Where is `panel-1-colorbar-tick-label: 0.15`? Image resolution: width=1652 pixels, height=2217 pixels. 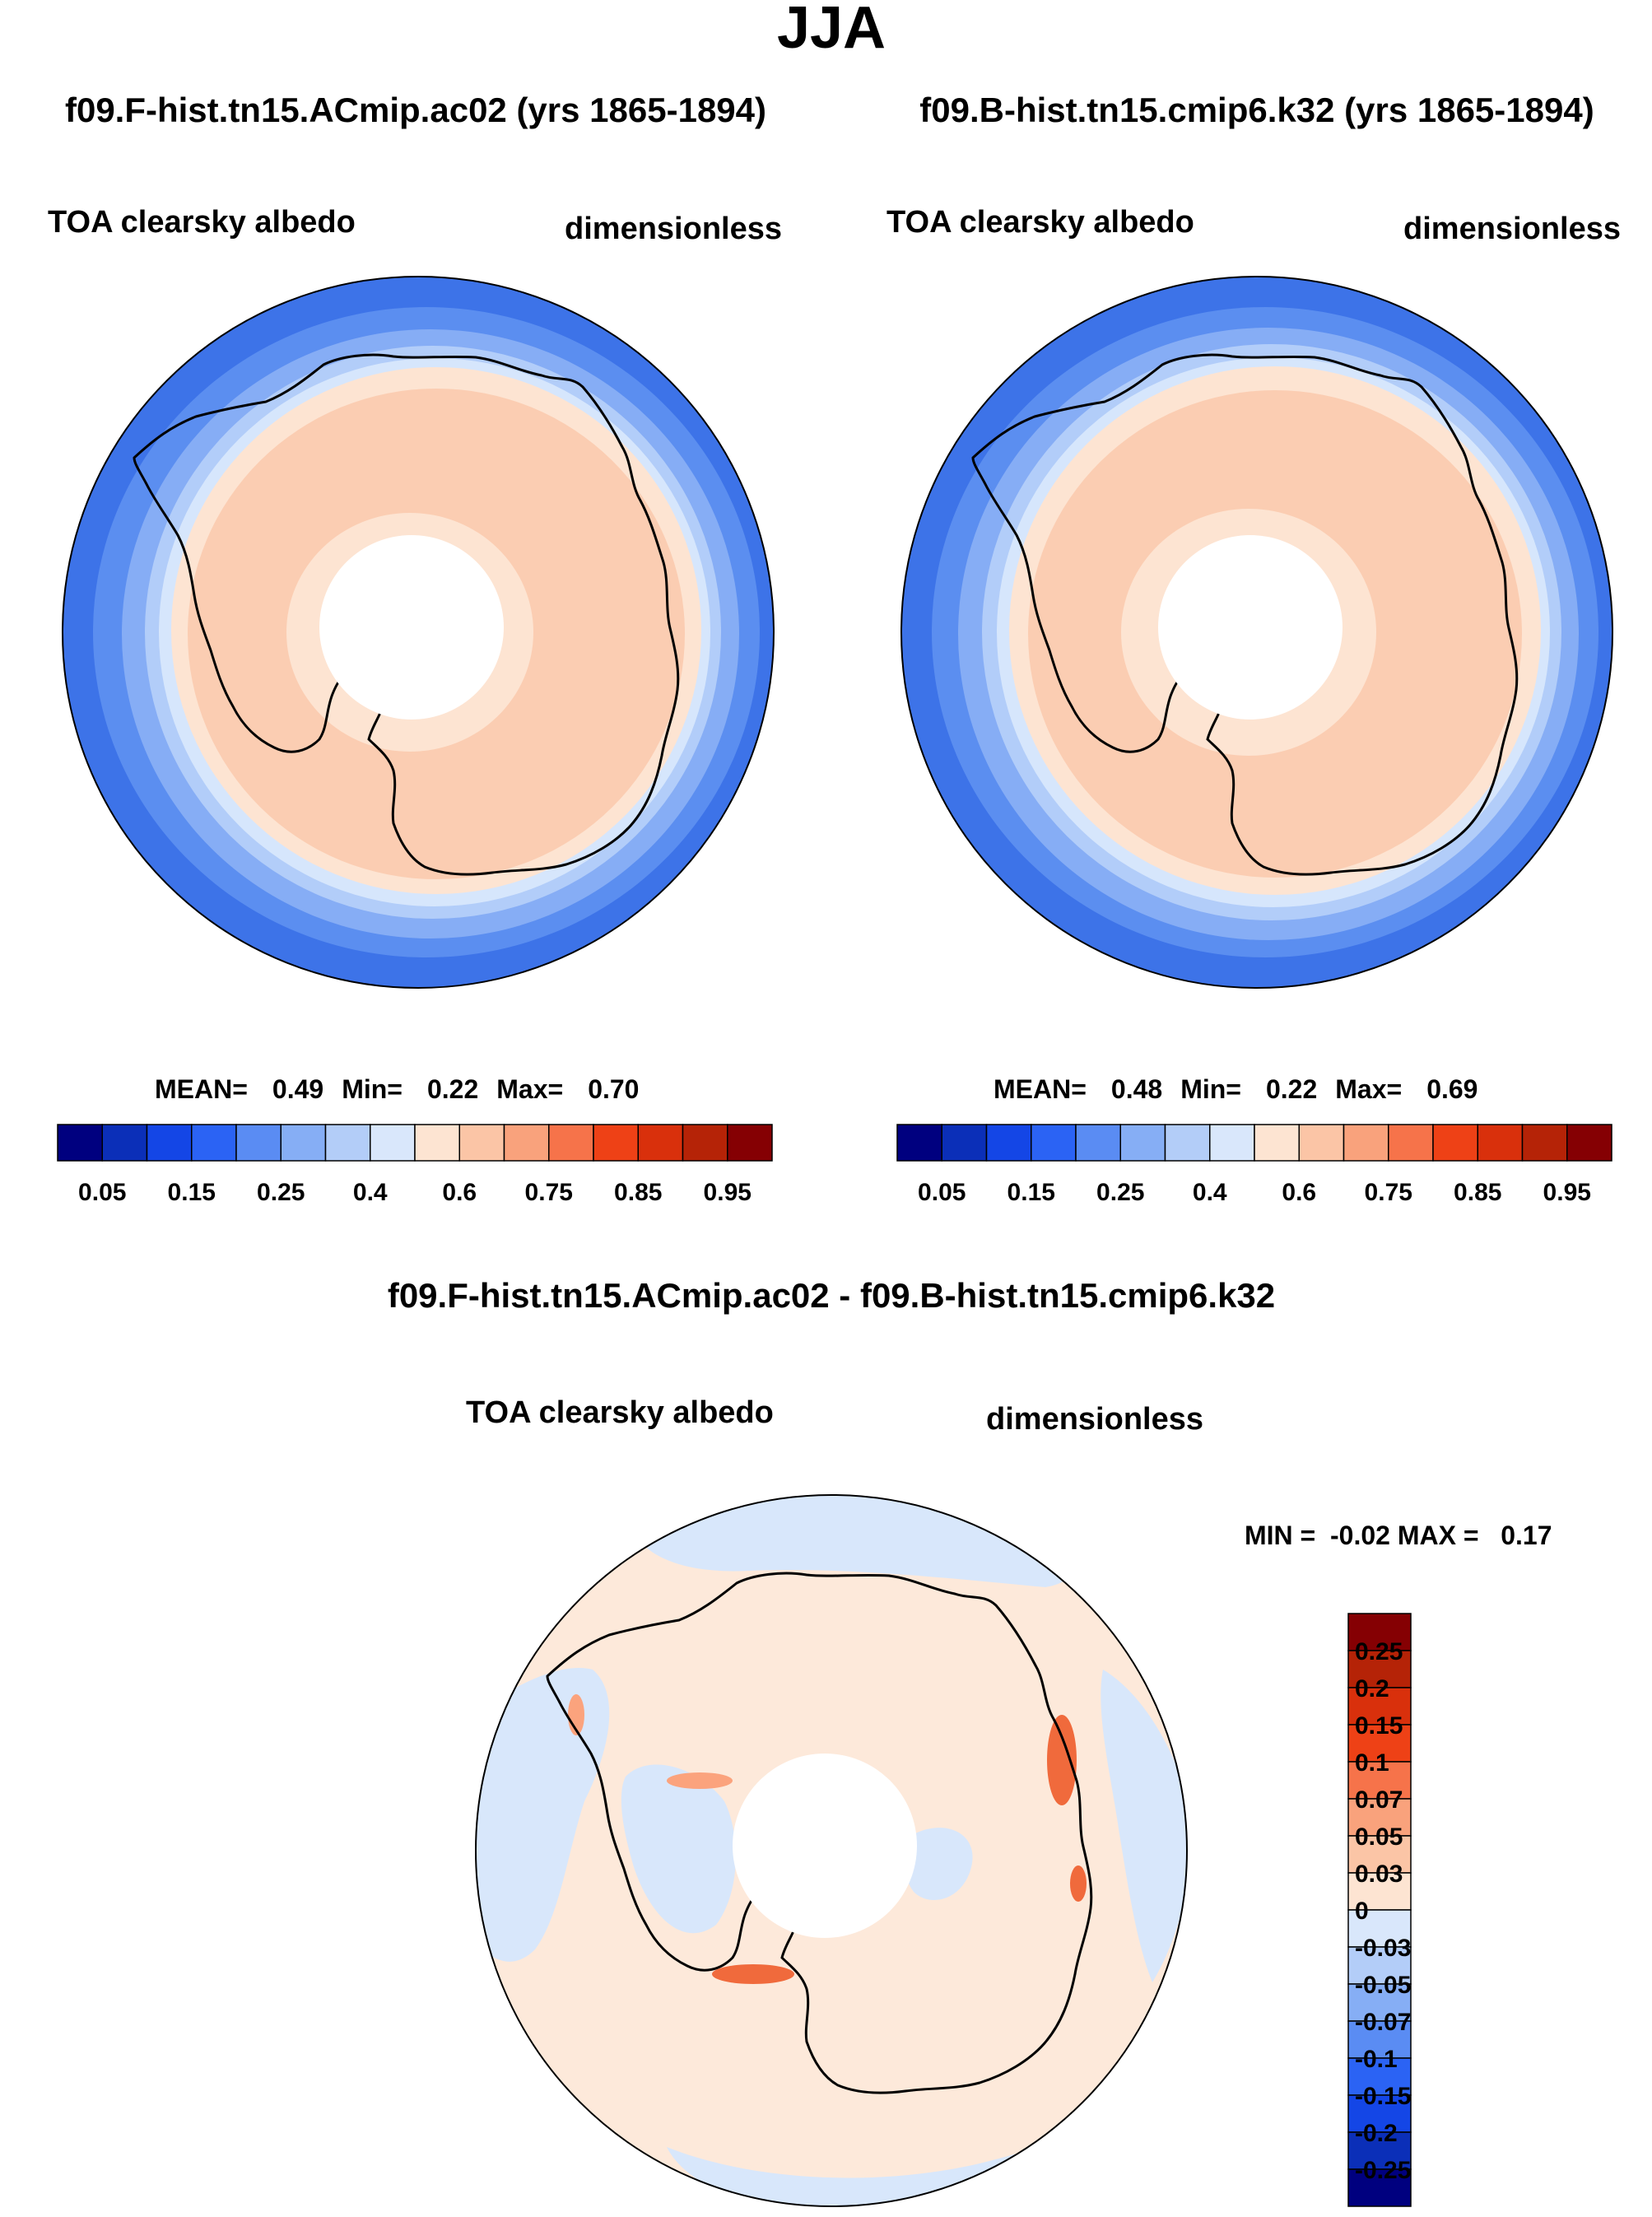 panel-1-colorbar-tick-label: 0.15 is located at coordinates (192, 1192).